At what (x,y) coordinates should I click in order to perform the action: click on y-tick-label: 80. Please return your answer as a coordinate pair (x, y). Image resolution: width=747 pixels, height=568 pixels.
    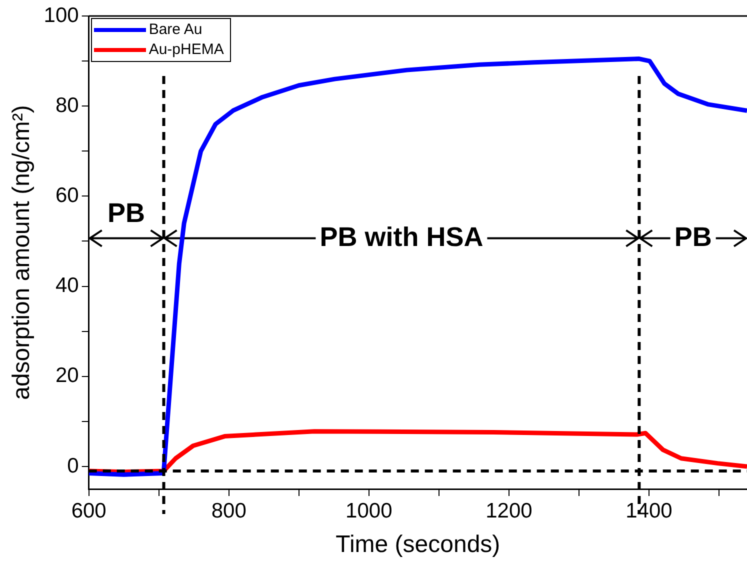
    Looking at the image, I should click on (67, 105).